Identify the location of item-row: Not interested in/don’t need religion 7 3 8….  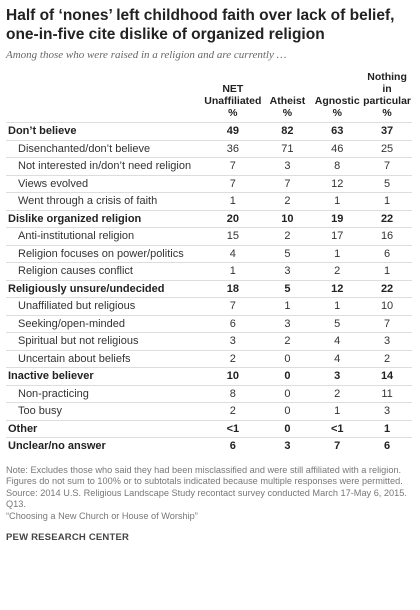
(209, 166).